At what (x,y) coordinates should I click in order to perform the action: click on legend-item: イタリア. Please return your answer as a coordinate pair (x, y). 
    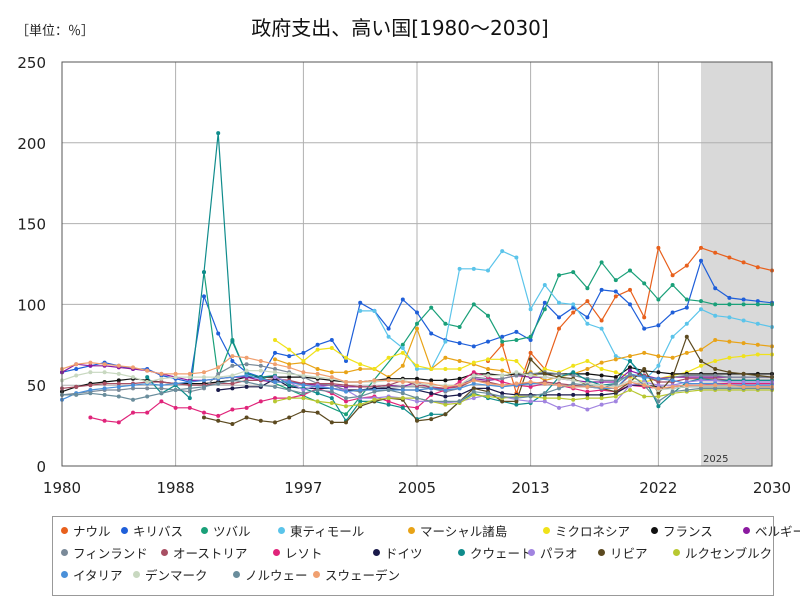
    Looking at the image, I should click on (92, 574).